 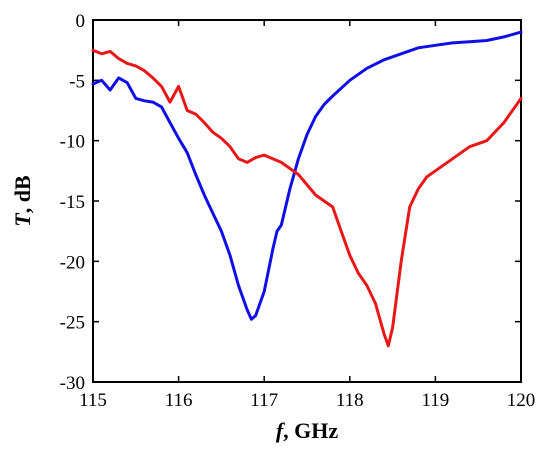 I want to click on y-tick-label: -10, so click(x=72, y=142).